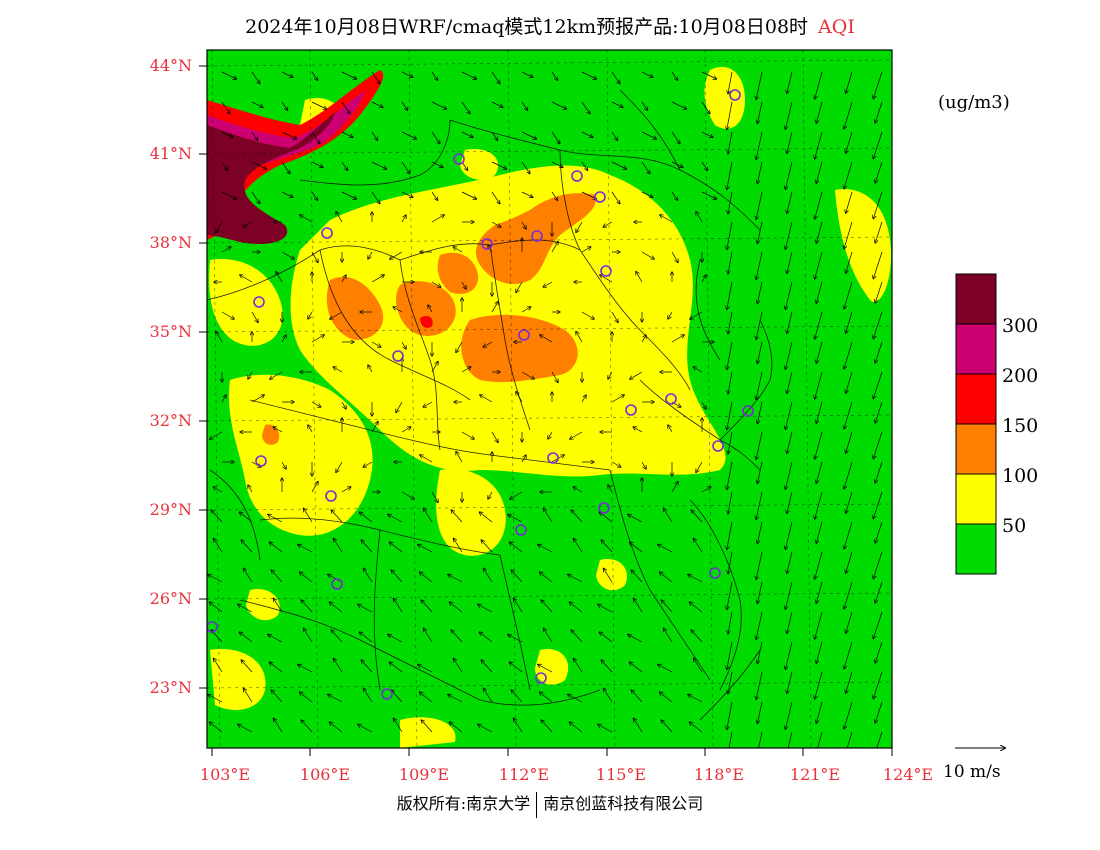  Describe the element at coordinates (225, 774) in the screenshot. I see `lon-tick-label: 103°E` at that location.